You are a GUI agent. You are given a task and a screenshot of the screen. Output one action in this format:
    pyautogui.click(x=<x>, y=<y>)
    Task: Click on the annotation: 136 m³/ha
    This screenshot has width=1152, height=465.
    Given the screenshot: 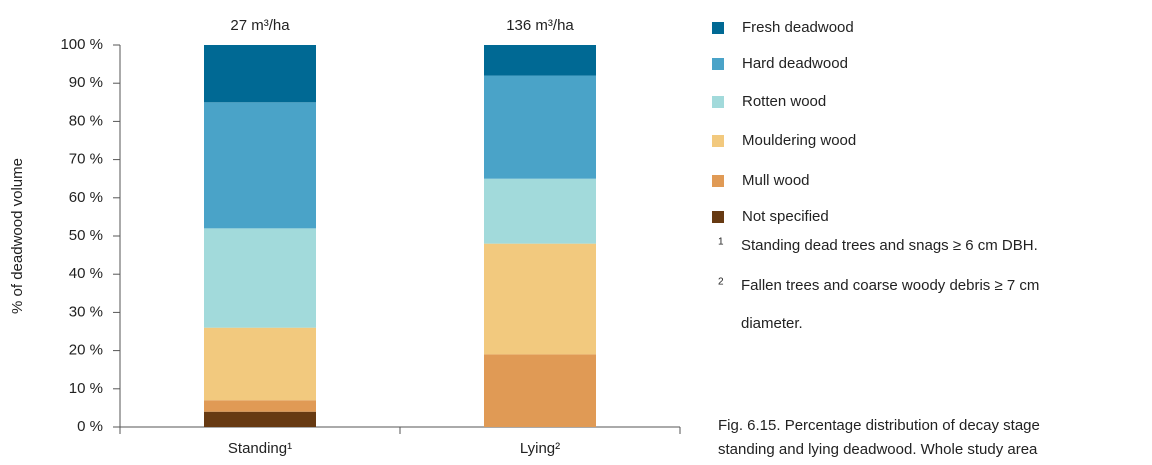 What is the action you would take?
    pyautogui.click(x=540, y=25)
    